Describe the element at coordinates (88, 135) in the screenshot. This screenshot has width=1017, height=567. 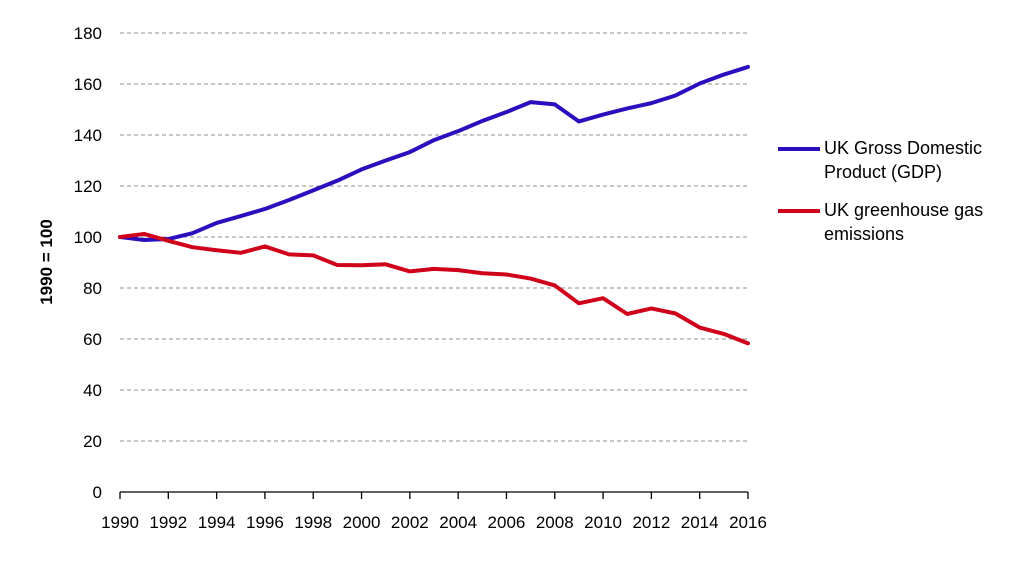
I see `y-tick-label: 140` at that location.